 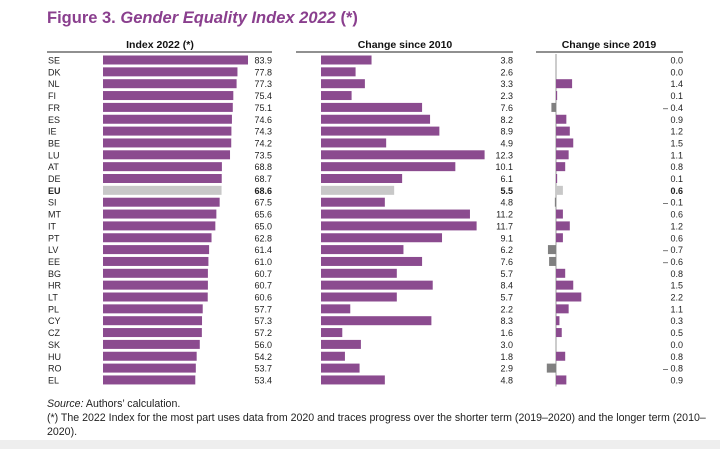 I want to click on value-label-p1-el: 53.4, so click(x=263, y=380).